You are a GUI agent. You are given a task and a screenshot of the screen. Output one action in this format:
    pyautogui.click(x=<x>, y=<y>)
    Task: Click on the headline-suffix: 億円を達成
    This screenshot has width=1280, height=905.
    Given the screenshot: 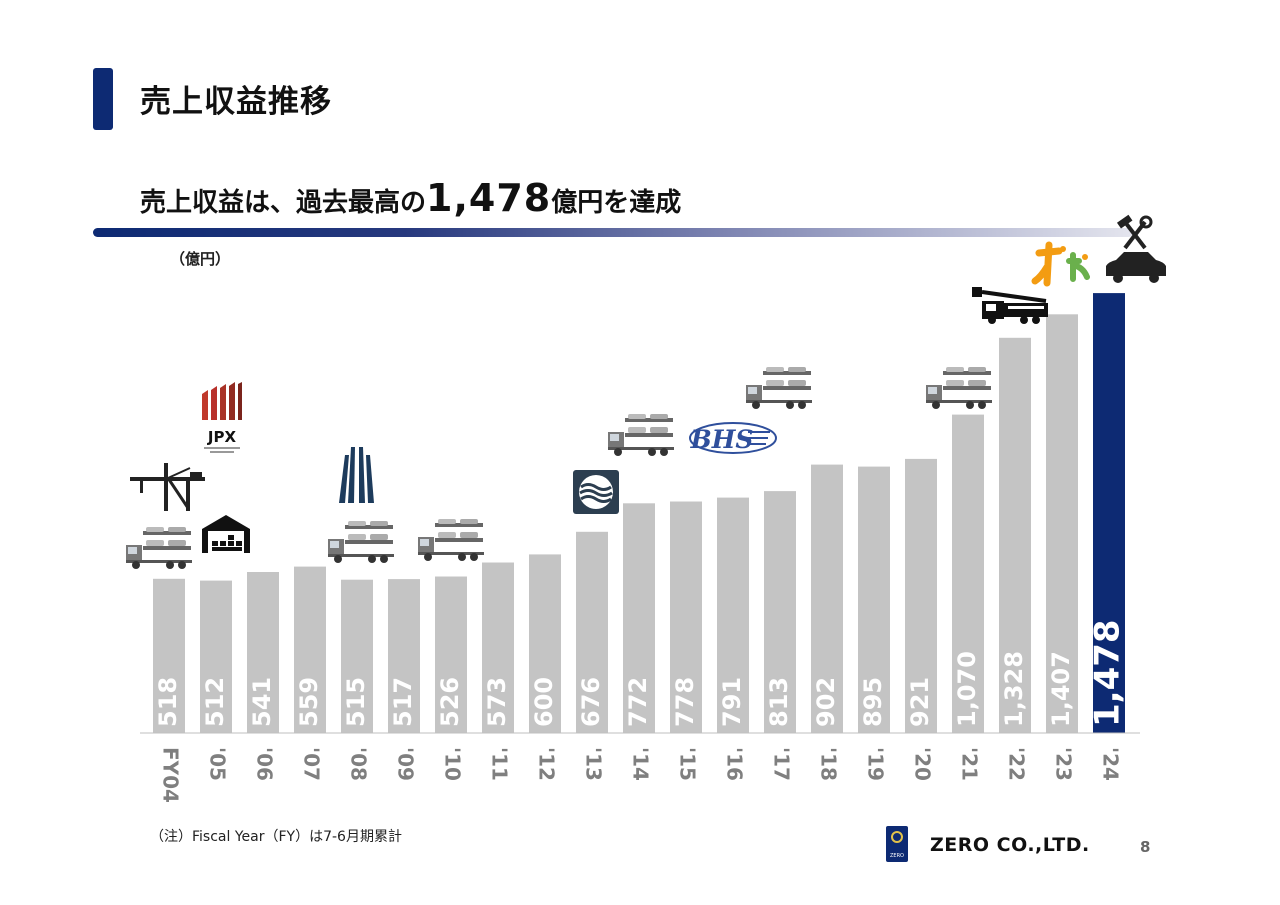 What is the action you would take?
    pyautogui.click(x=616, y=203)
    